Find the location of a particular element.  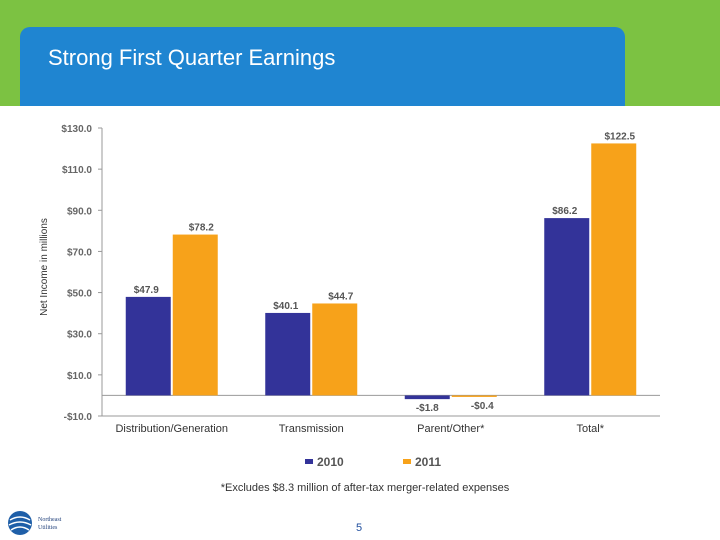

slide-title: Strong First Quarter Earnings is located at coordinates (192, 57).